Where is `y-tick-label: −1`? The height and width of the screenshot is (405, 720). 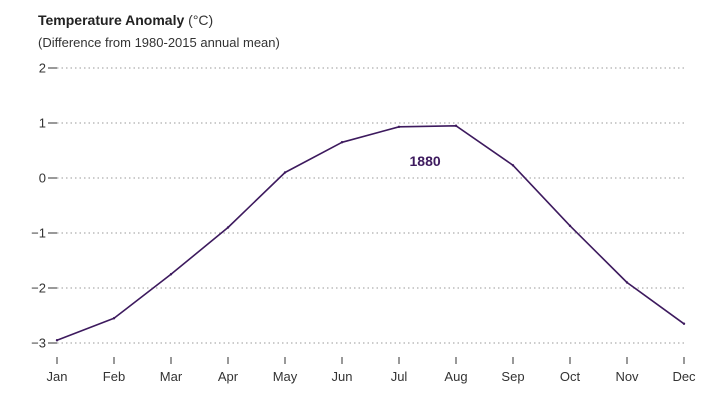
y-tick-label: −1 is located at coordinates (38, 233).